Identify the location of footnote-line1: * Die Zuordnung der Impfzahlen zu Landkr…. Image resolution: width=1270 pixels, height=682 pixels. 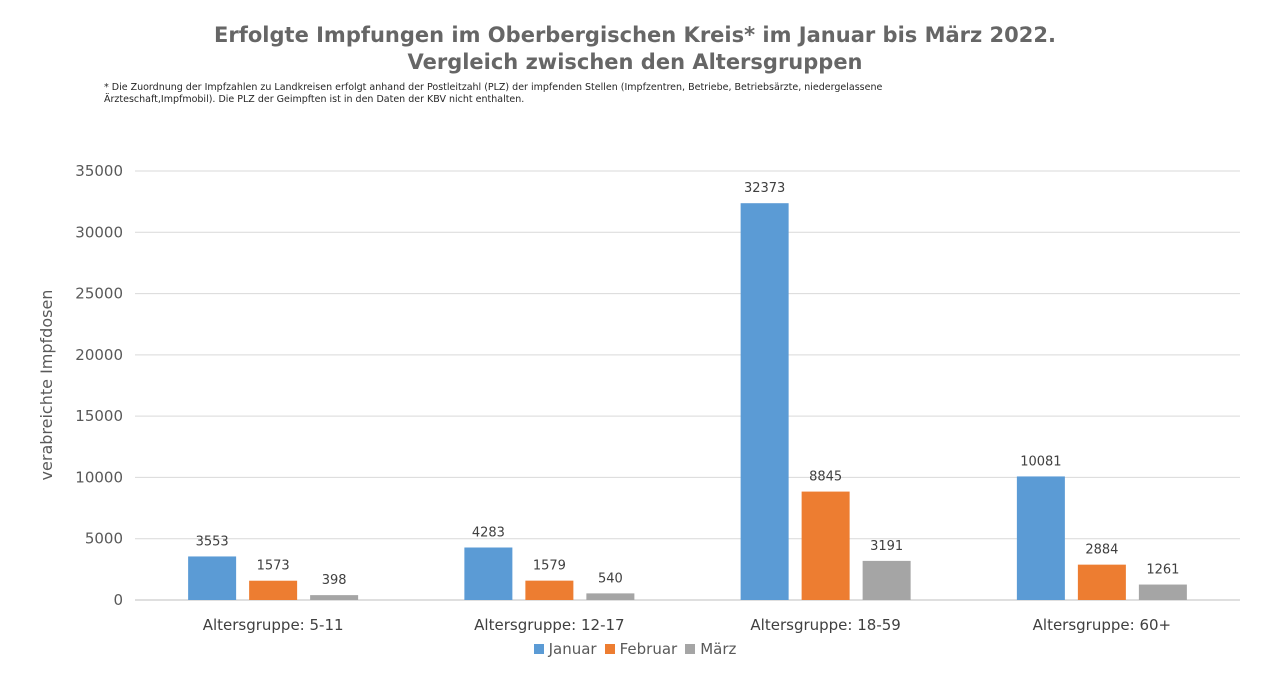
(493, 87).